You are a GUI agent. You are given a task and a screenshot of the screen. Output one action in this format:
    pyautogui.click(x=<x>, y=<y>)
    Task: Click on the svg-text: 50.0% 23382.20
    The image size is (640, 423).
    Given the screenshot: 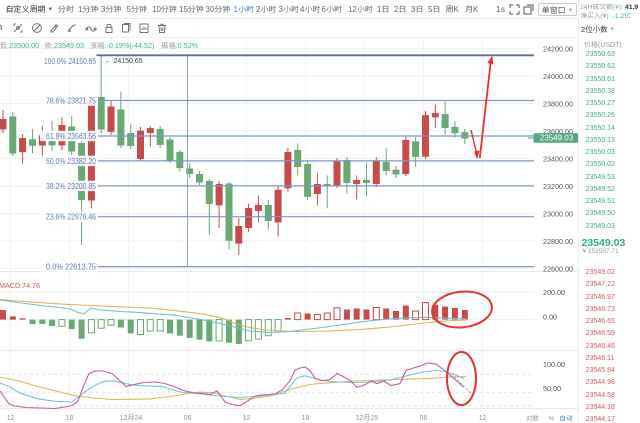 What is the action you would take?
    pyautogui.click(x=71, y=161)
    